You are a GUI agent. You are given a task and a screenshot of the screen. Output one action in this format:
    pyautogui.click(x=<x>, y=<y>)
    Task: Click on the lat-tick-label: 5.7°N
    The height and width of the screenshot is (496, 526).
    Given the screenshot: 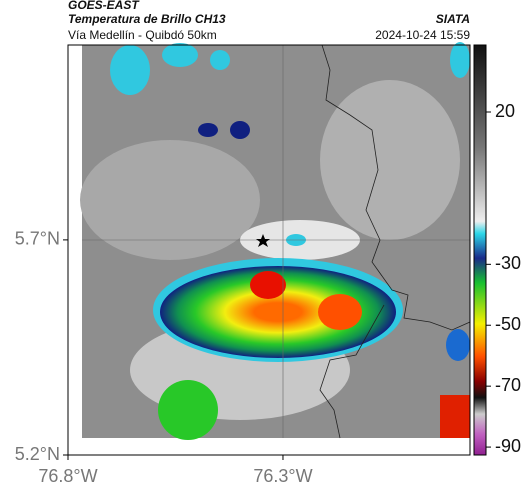 What is the action you would take?
    pyautogui.click(x=37, y=239)
    